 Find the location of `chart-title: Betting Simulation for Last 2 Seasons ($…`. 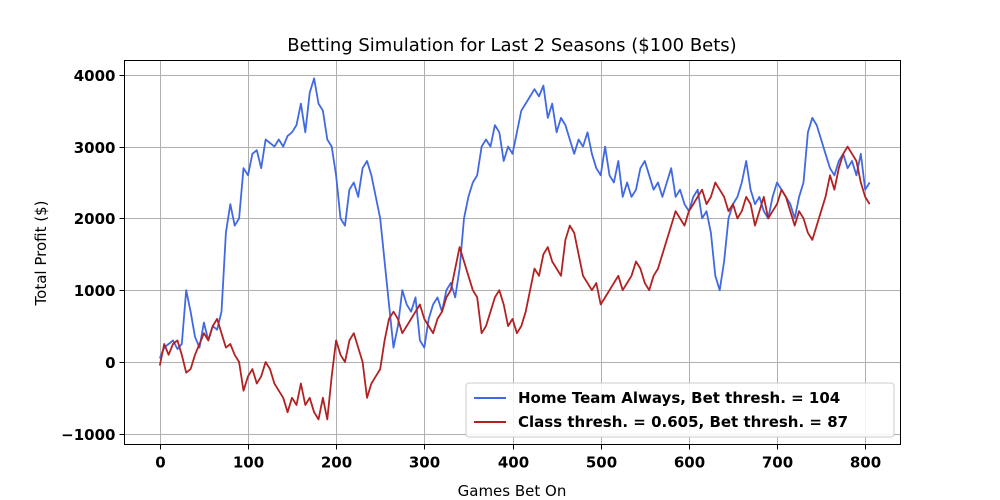

chart-title: Betting Simulation for Last 2 Seasons ($… is located at coordinates (511, 45).